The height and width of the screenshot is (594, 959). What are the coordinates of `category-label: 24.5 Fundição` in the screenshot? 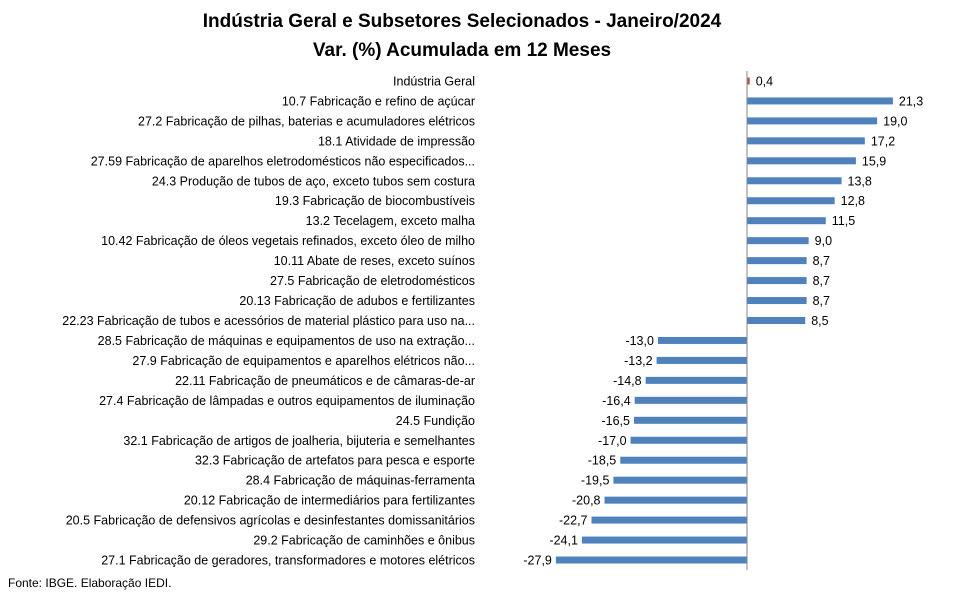 It's located at (435, 421).